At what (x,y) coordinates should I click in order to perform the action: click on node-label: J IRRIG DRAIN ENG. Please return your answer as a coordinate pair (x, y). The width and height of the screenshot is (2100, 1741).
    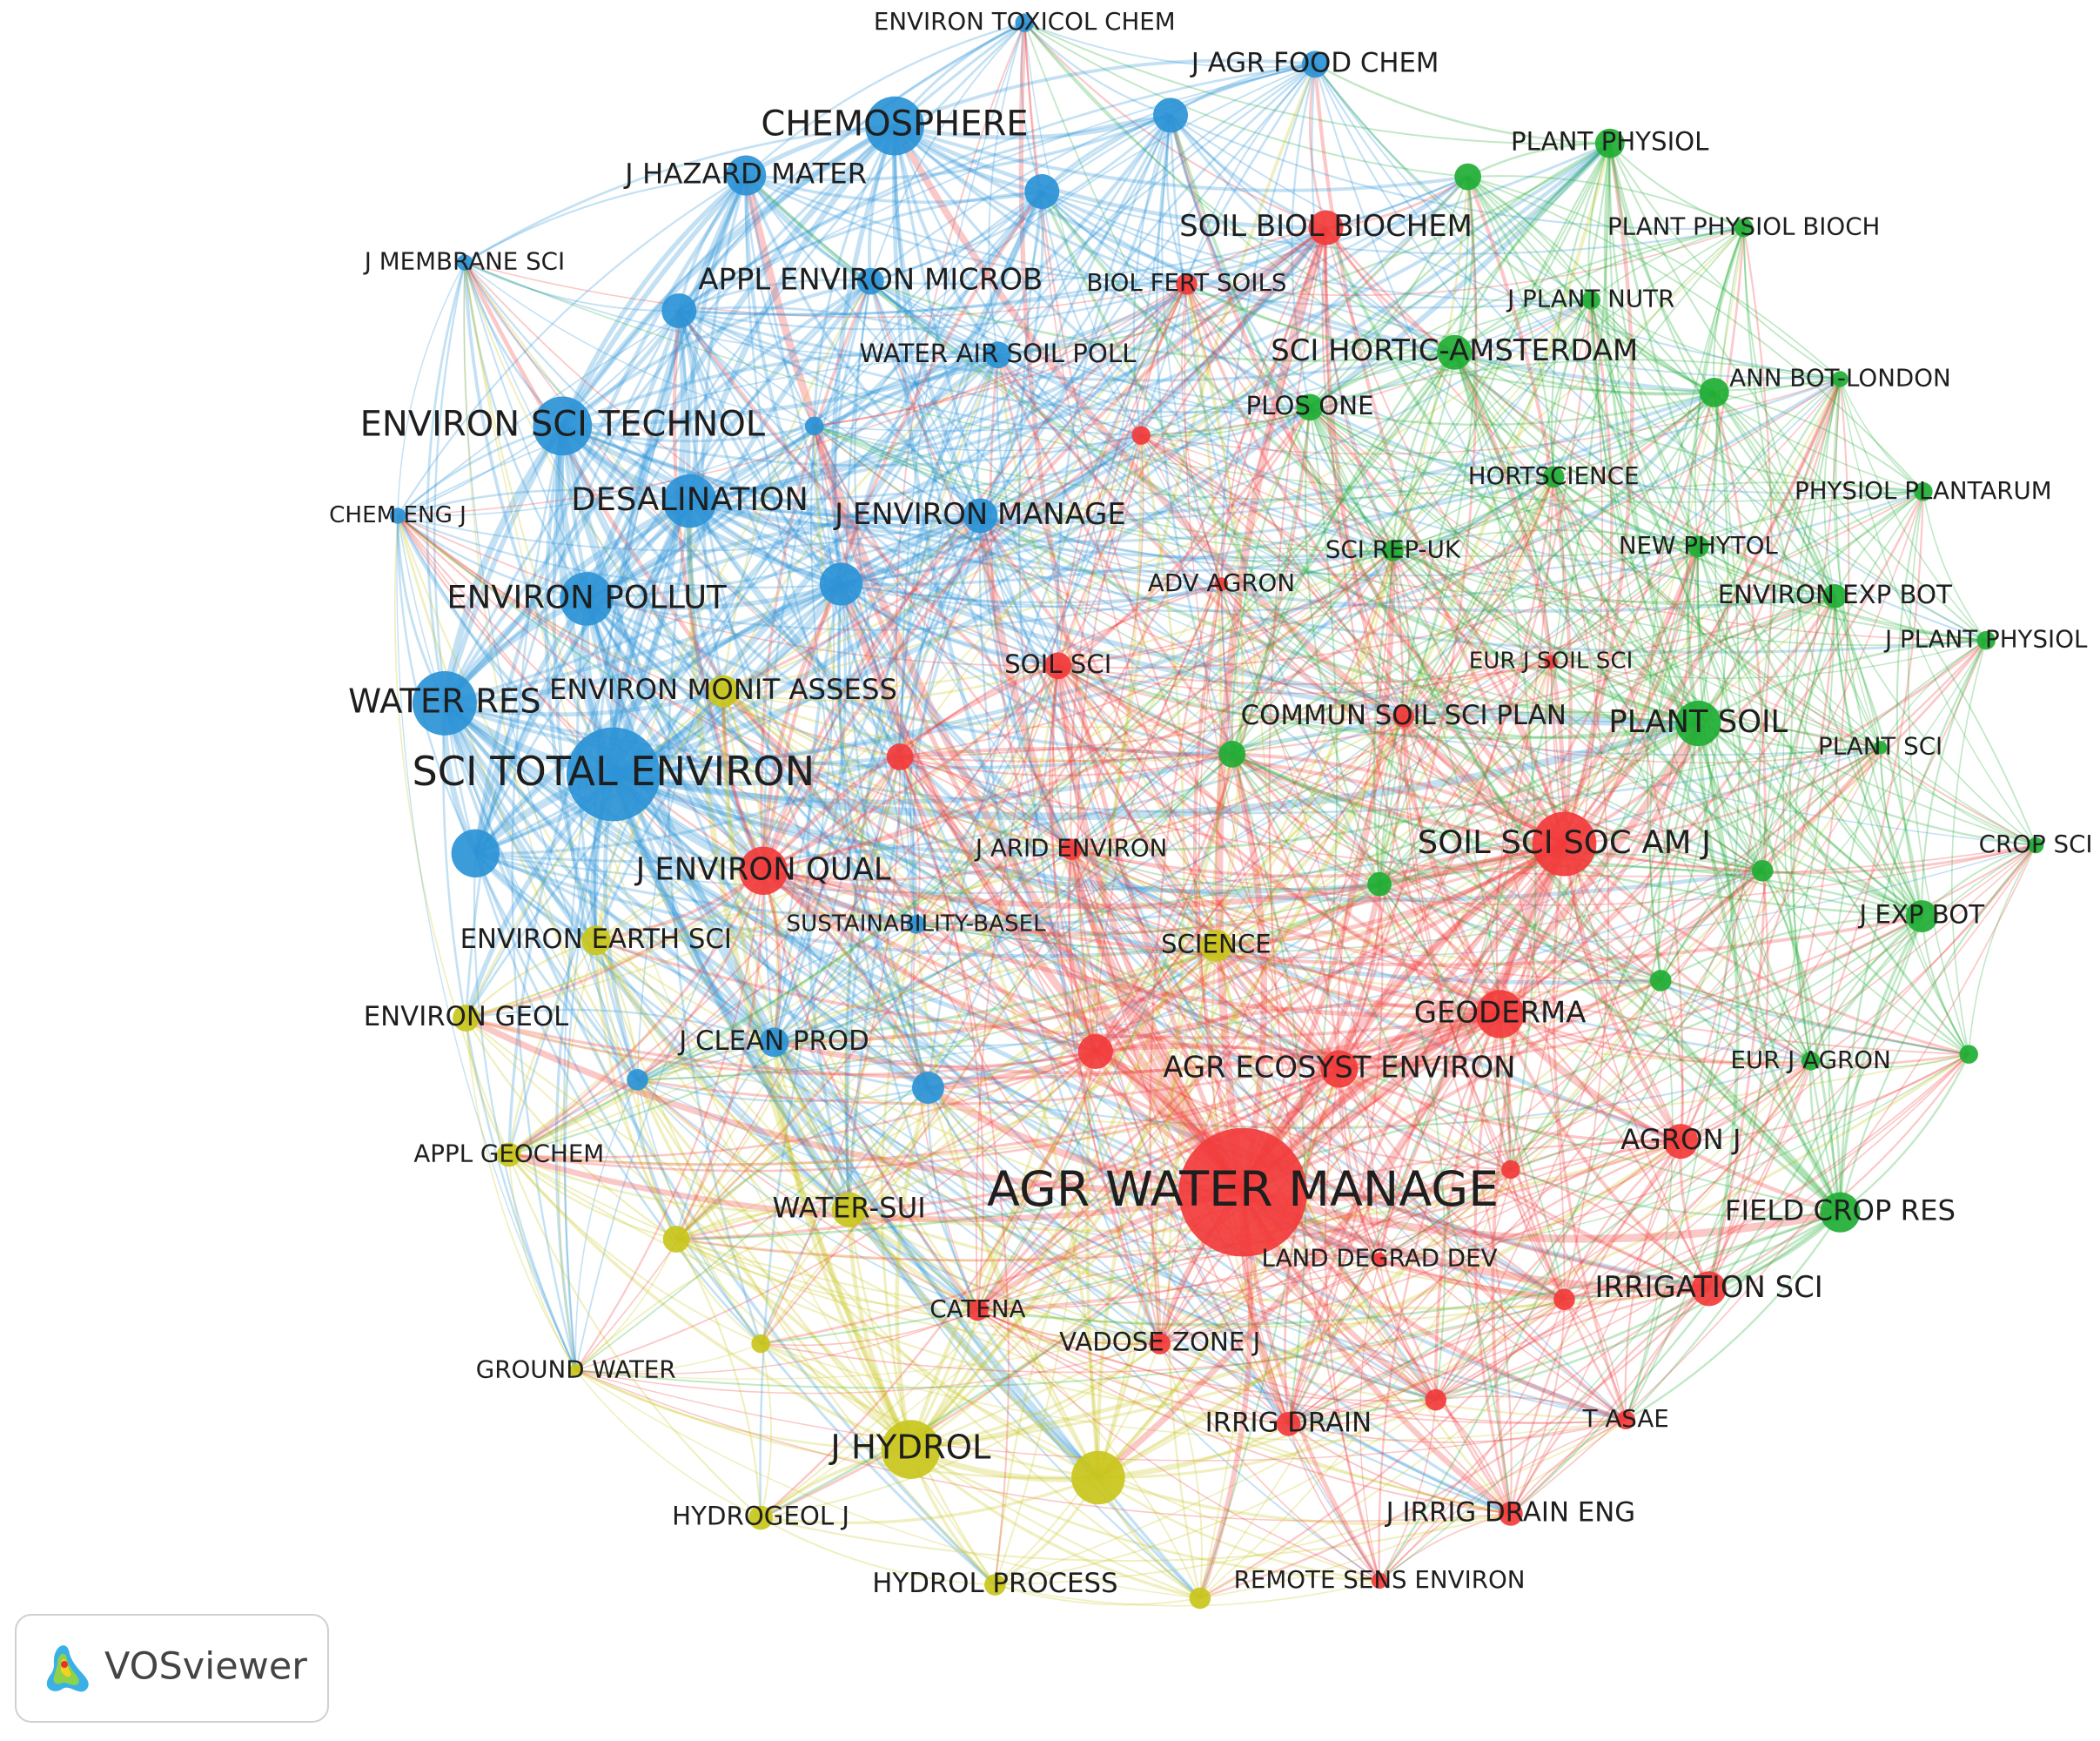
    Looking at the image, I should click on (1510, 1512).